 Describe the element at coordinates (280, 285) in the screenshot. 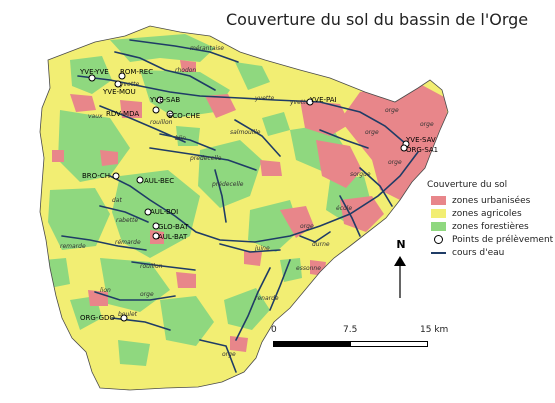

I see `river-essonne` at that location.